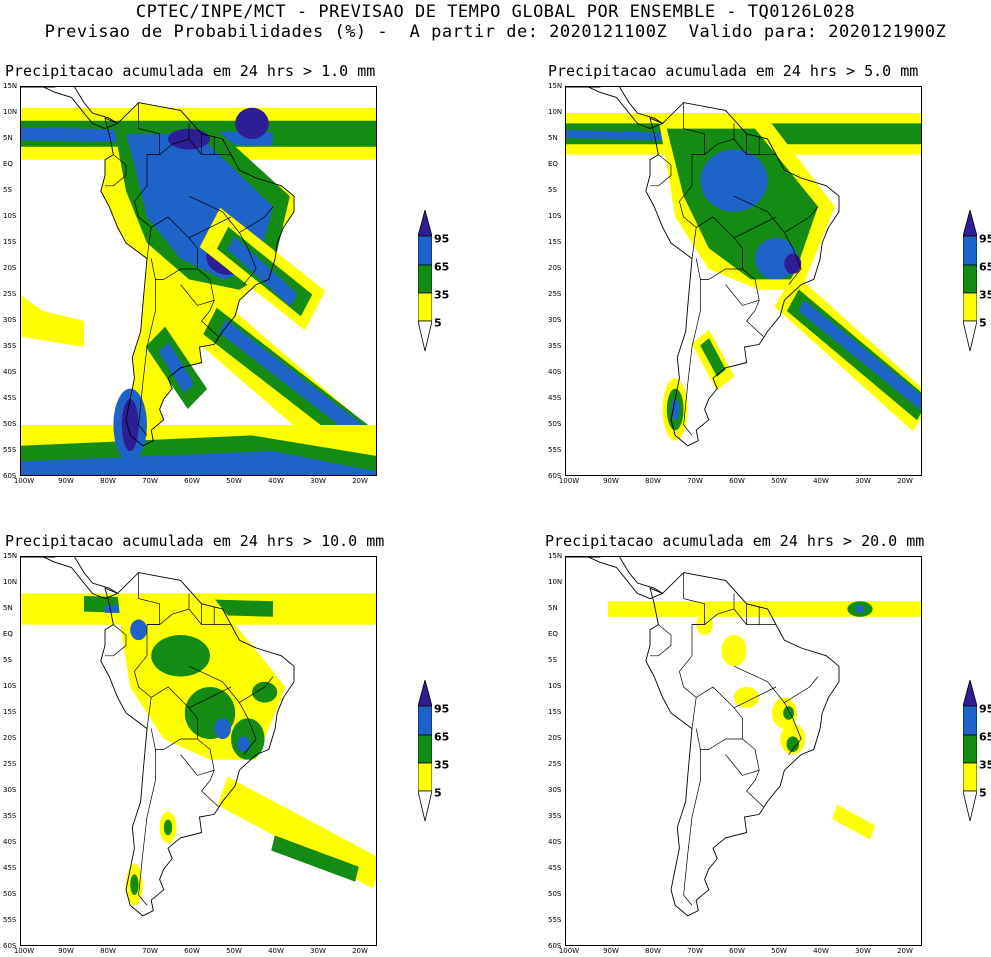 The width and height of the screenshot is (991, 957). What do you see at coordinates (438, 754) in the screenshot?
I see `colorbar-3: 95 65 35 5` at bounding box center [438, 754].